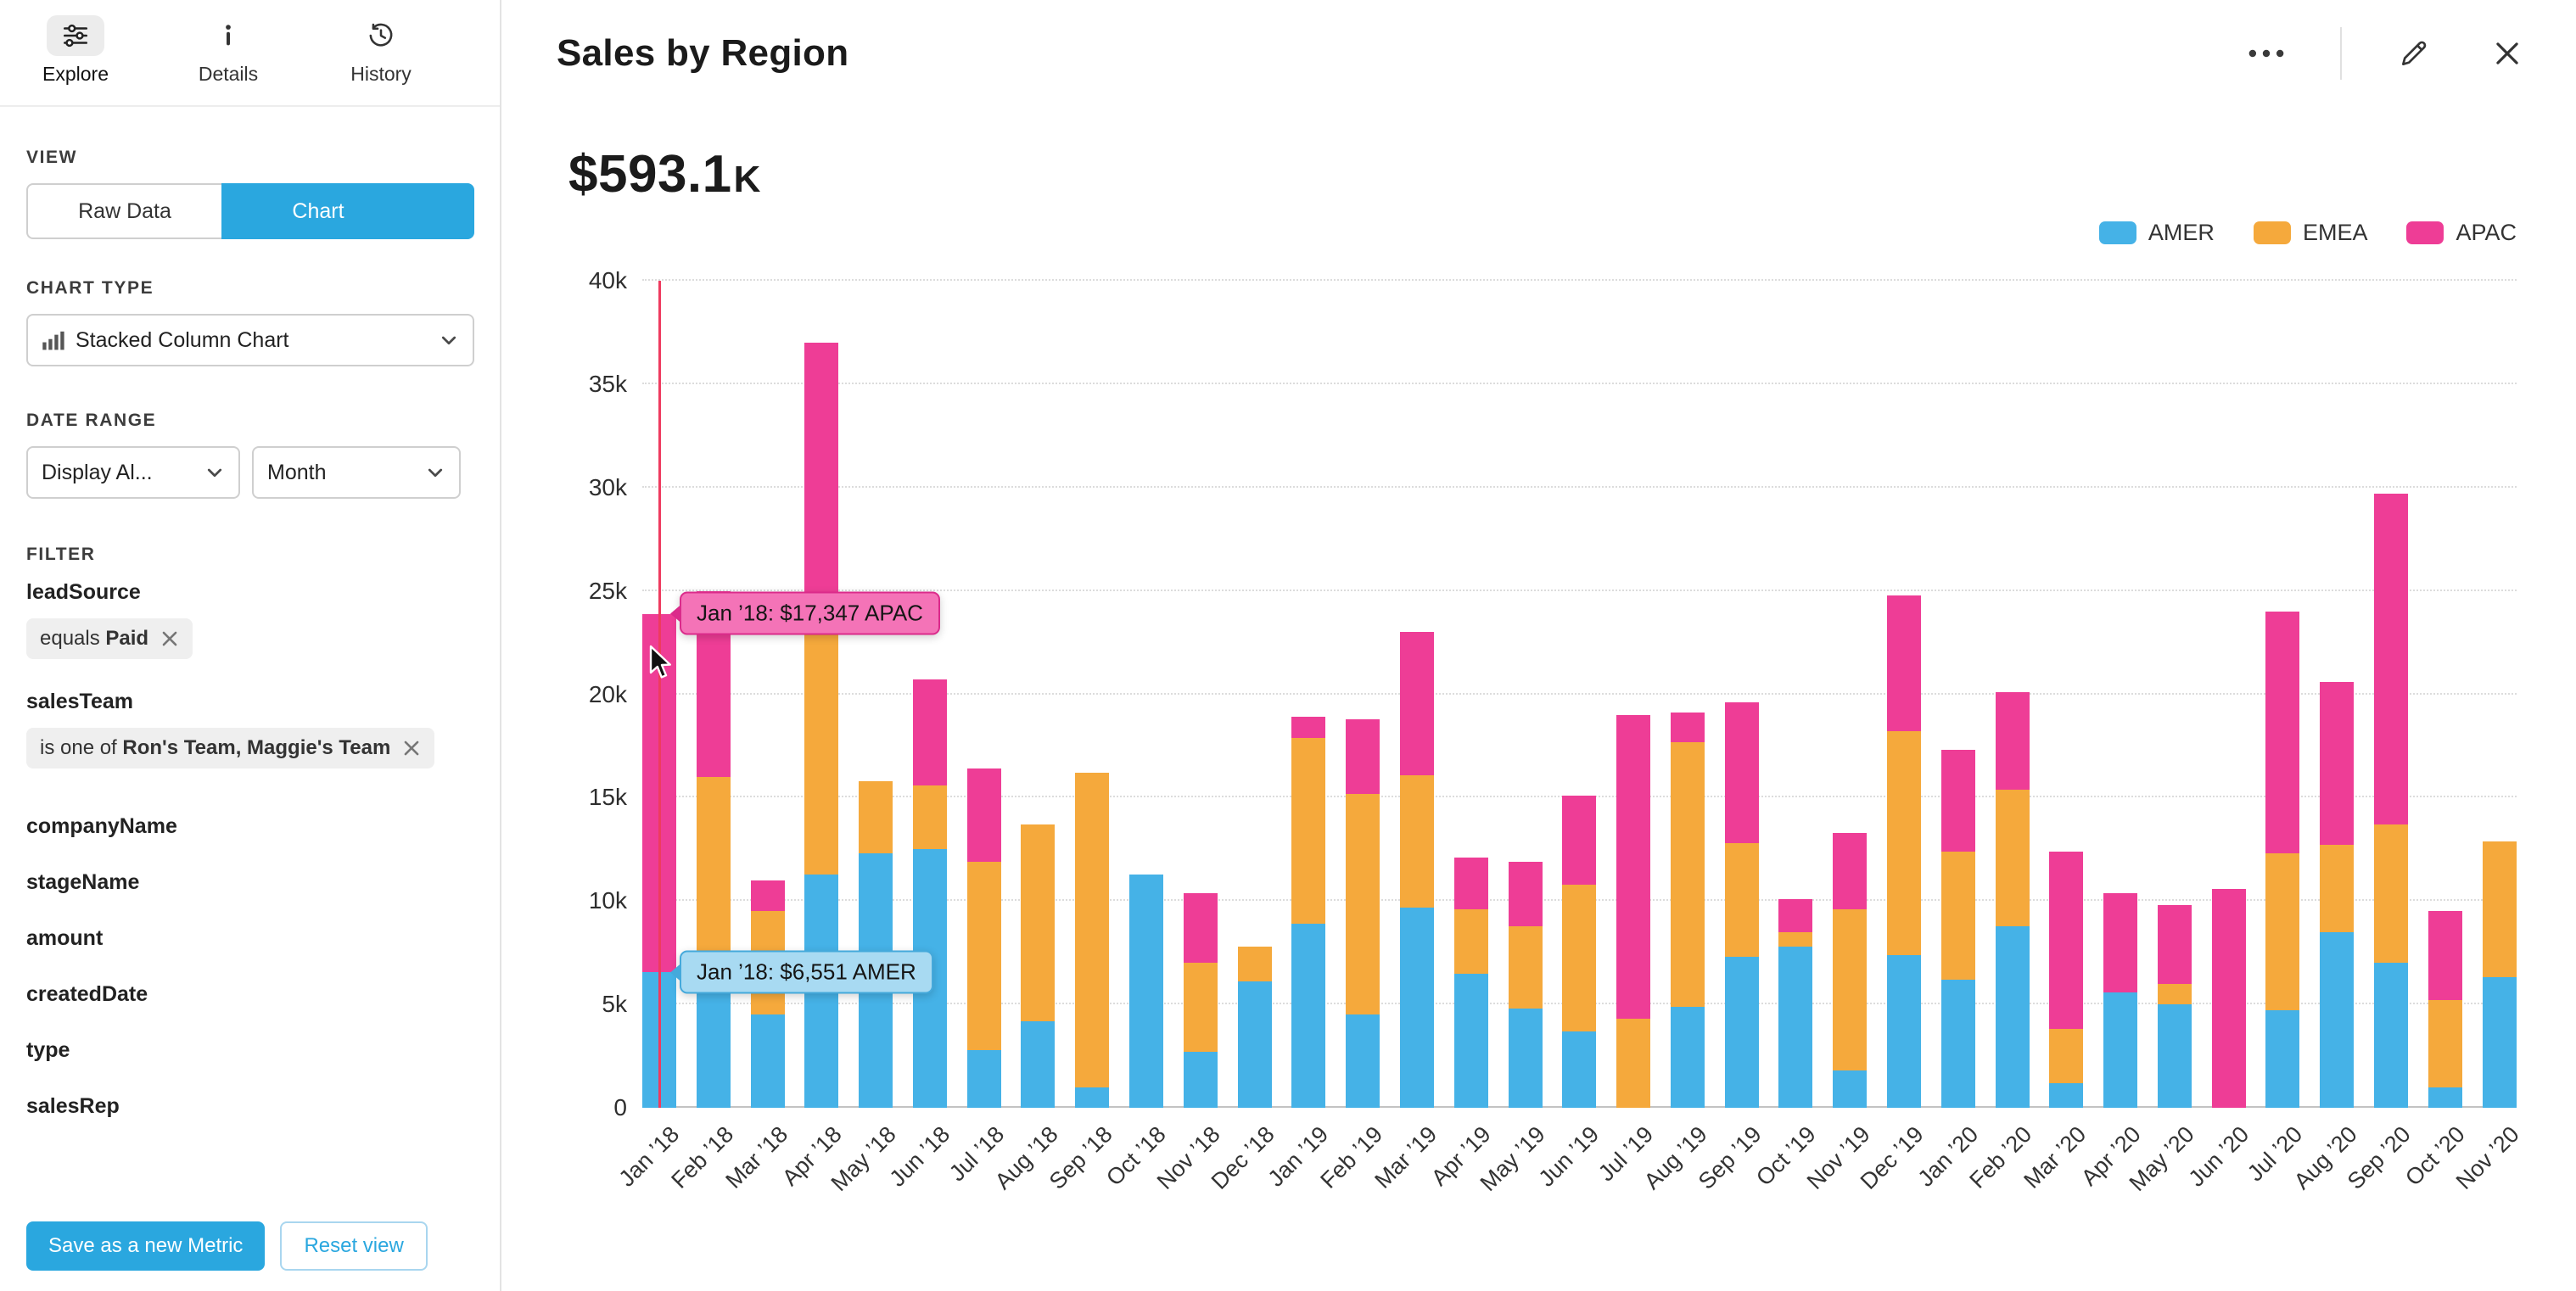 The height and width of the screenshot is (1291, 2576). Describe the element at coordinates (2310, 233) in the screenshot. I see `legend-item-emea: EMEA` at that location.